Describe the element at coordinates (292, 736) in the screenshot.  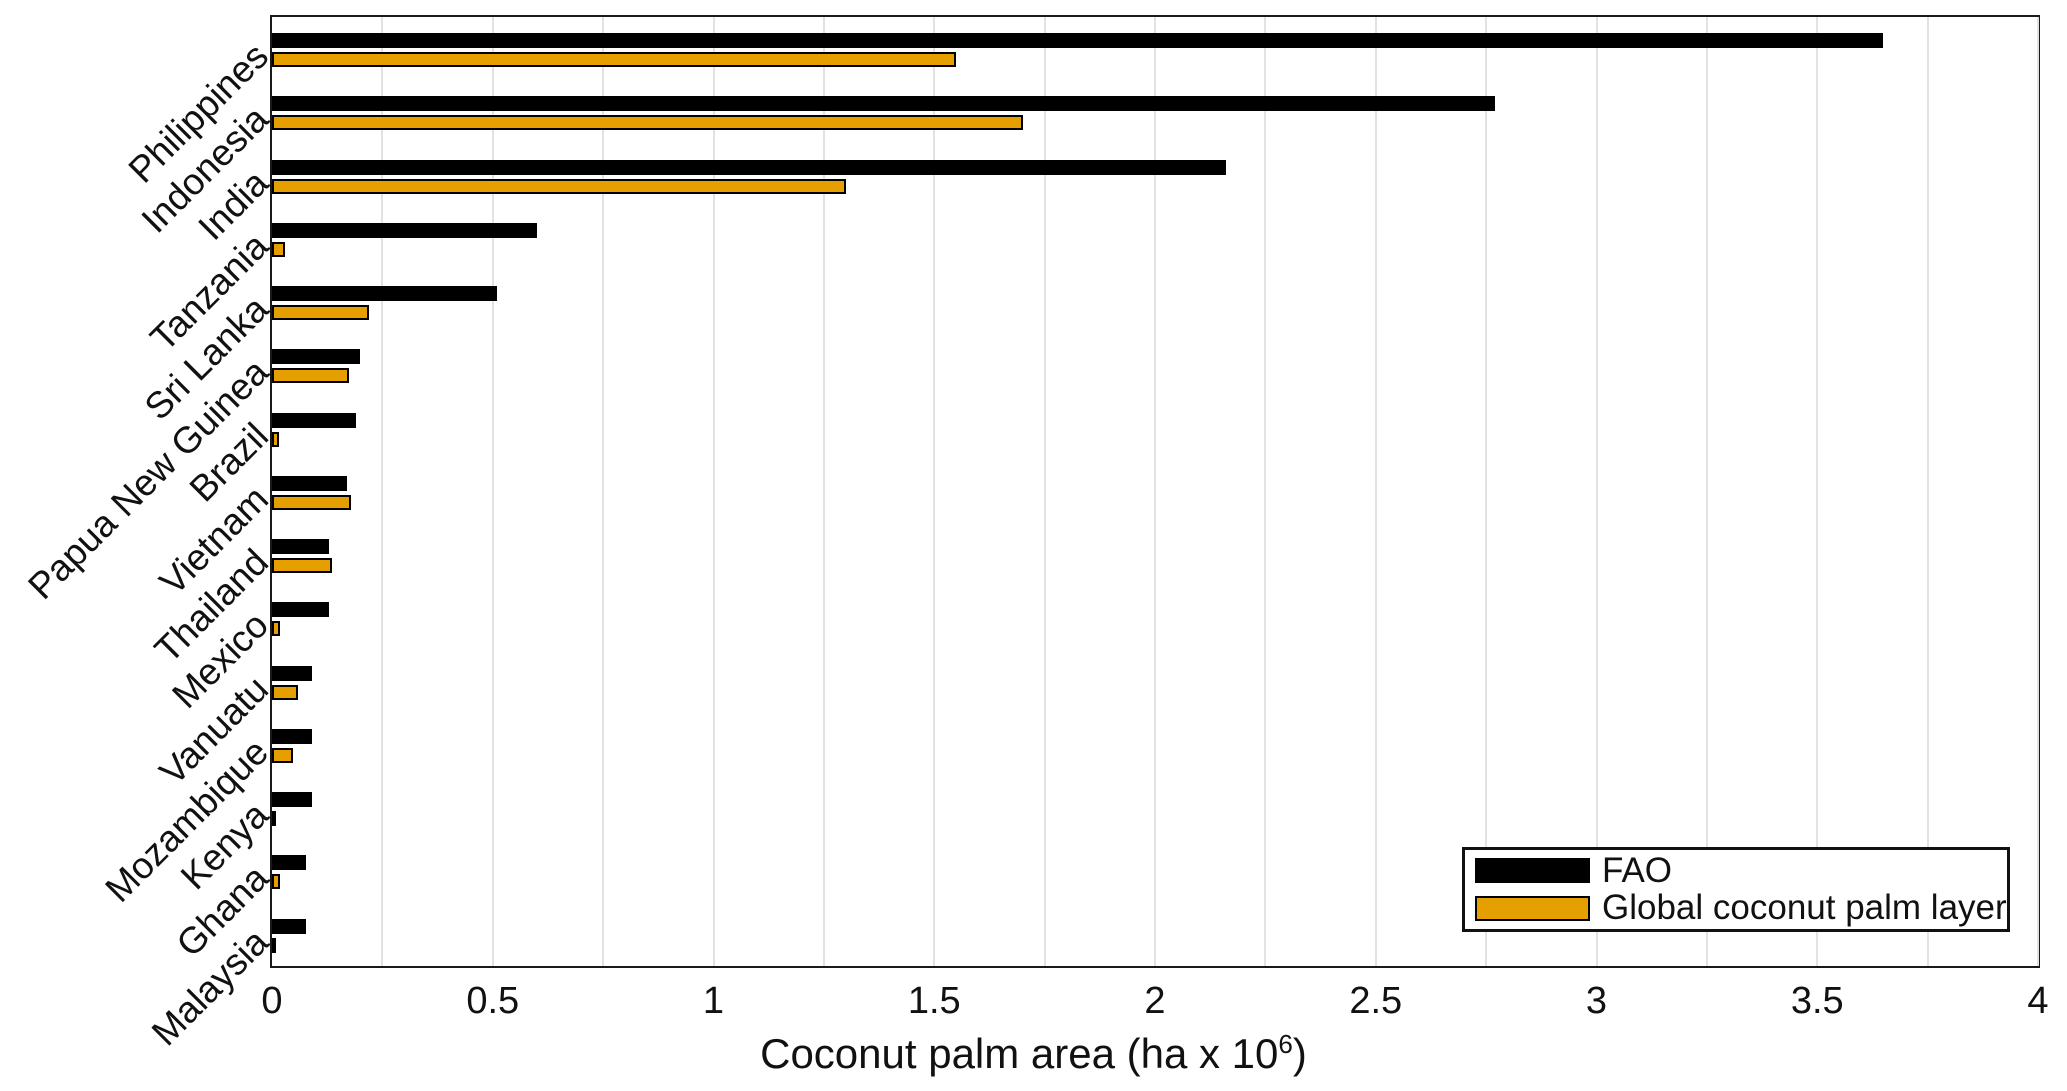
I see `bar-fao-mozambique` at that location.